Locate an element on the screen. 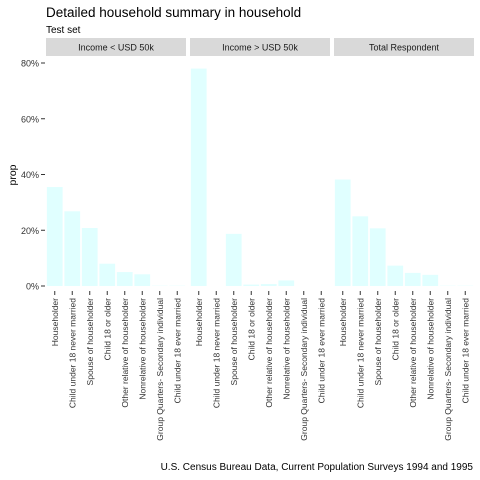 Image resolution: width=480 pixels, height=480 pixels. facet-strip-label: Income > USD 50k is located at coordinates (260, 48).